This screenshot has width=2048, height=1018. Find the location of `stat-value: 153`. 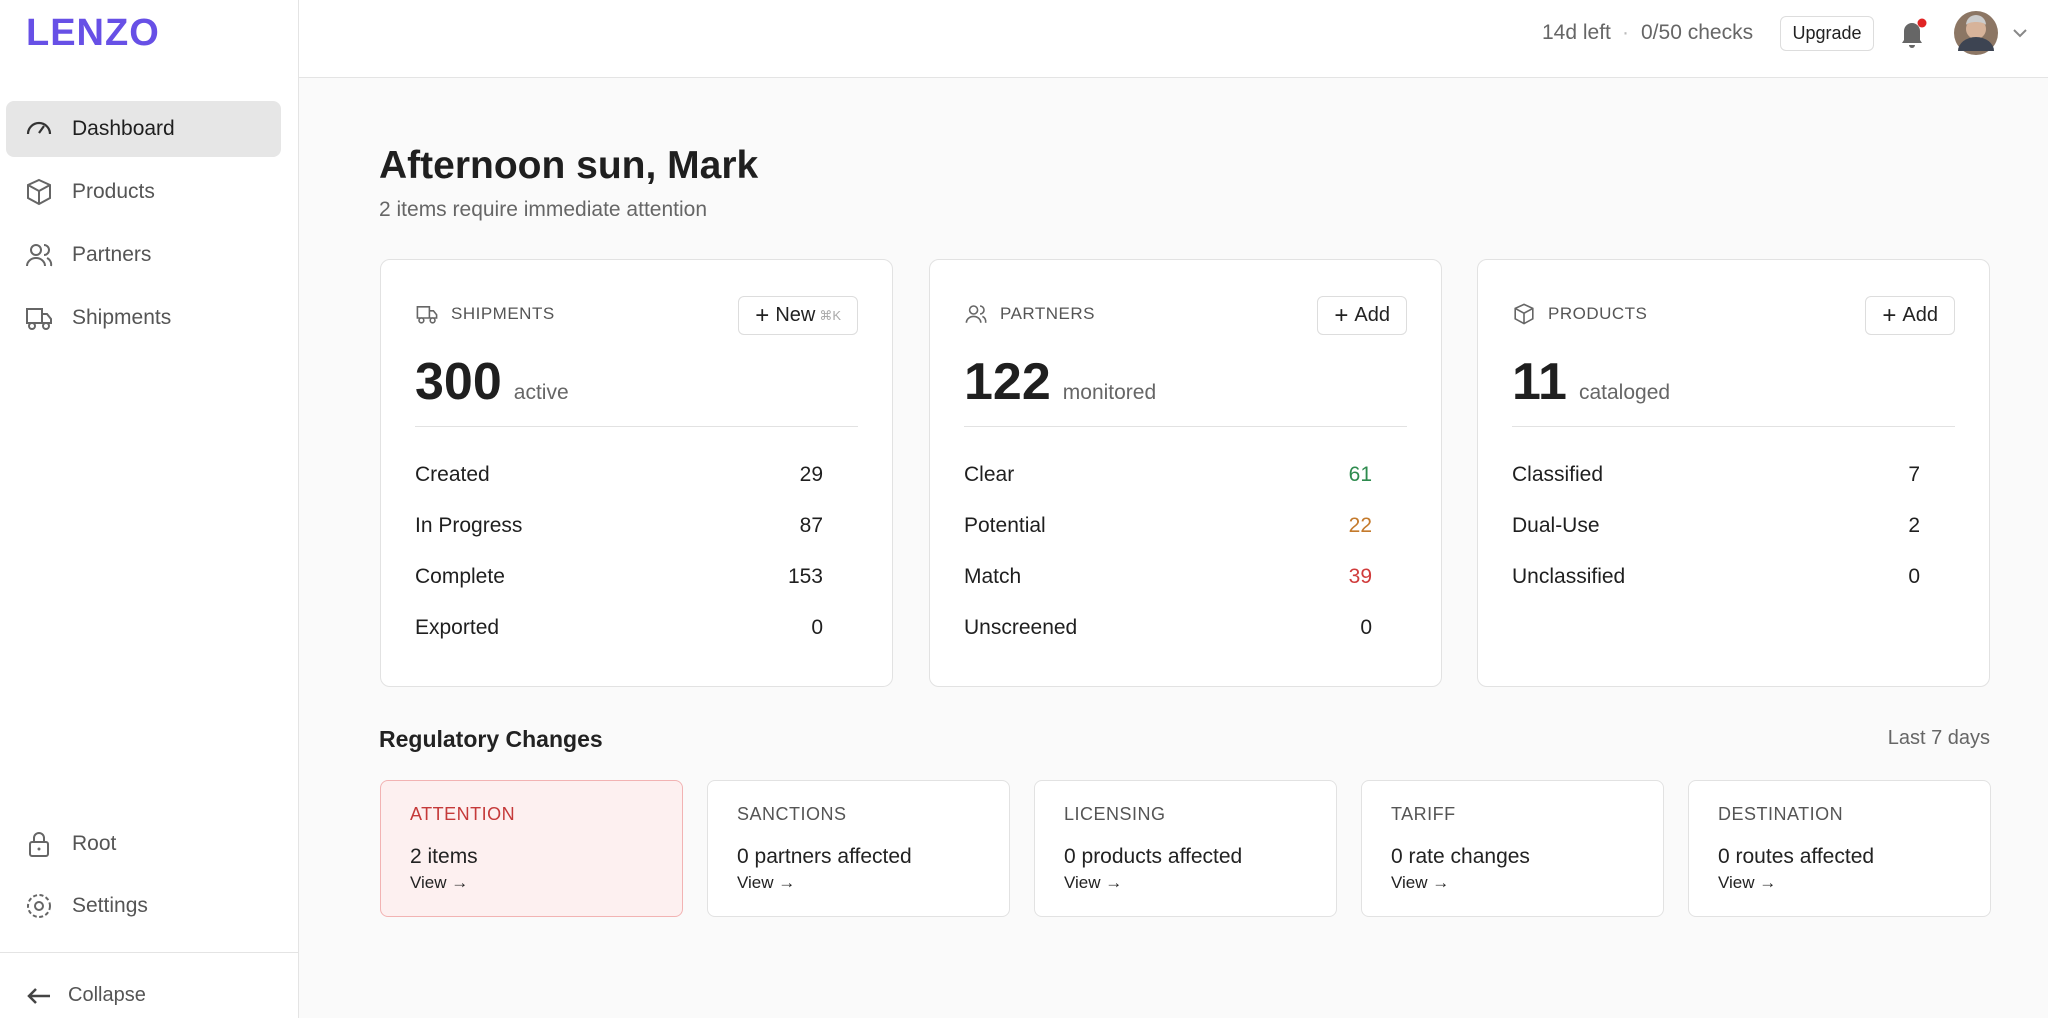

stat-value: 153 is located at coordinates (805, 576).